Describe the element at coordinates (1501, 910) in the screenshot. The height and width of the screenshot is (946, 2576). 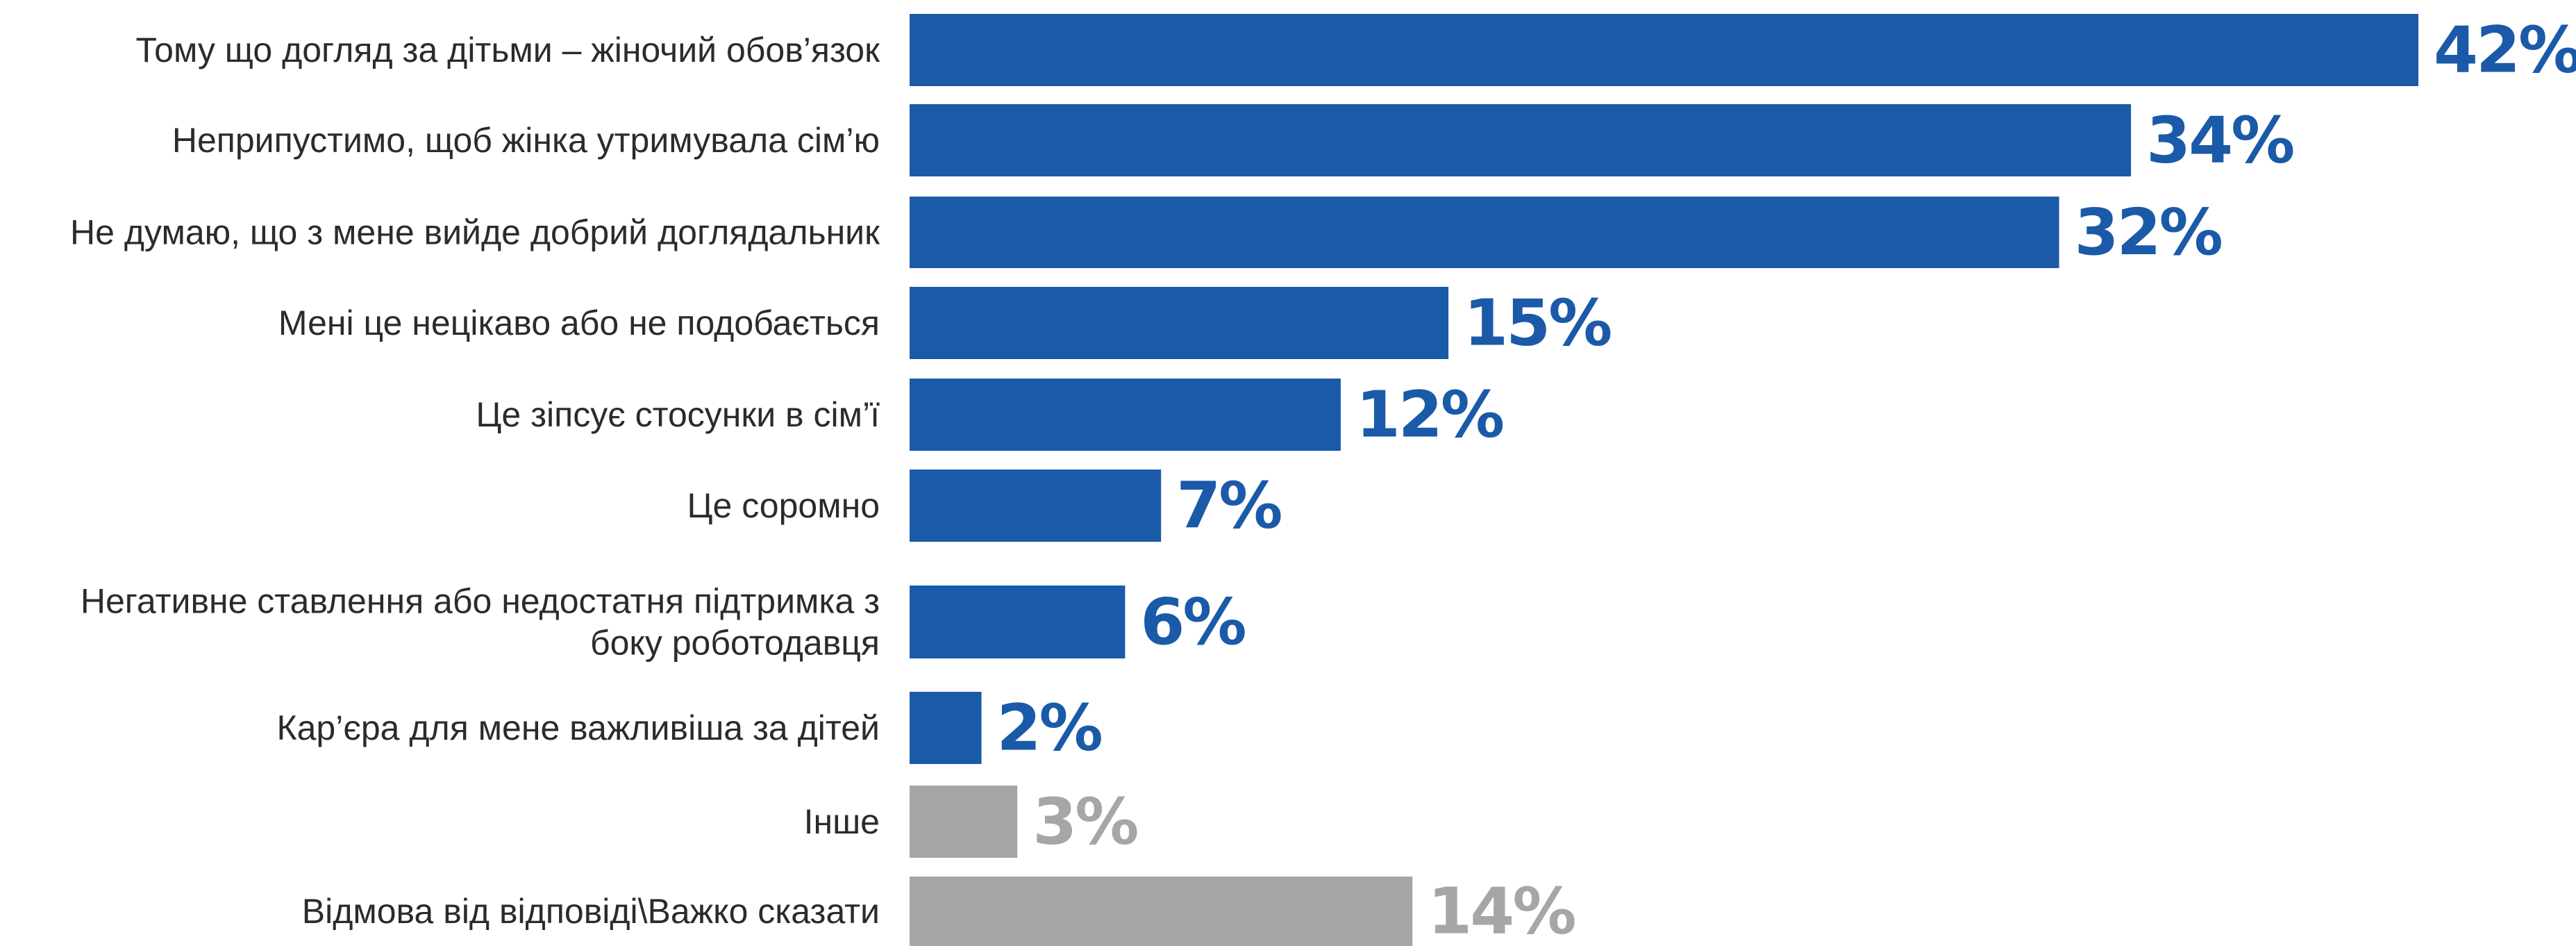
I see `value-label: 14%` at that location.